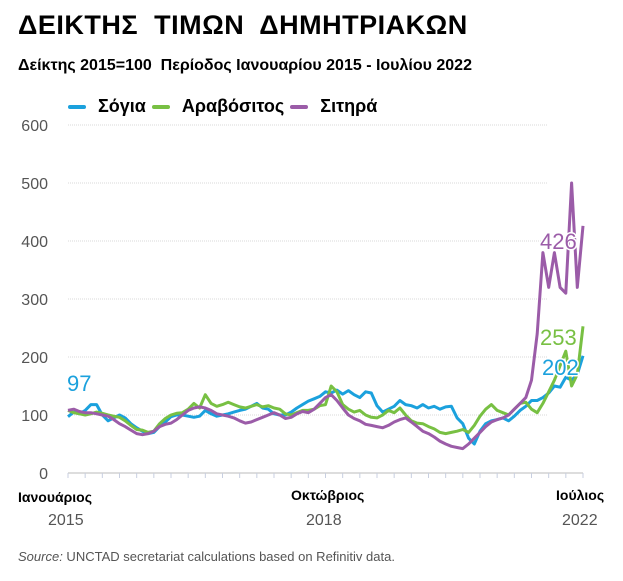 Image resolution: width=623 pixels, height=581 pixels. Describe the element at coordinates (34, 416) in the screenshot. I see `y-tick-label: 100` at that location.